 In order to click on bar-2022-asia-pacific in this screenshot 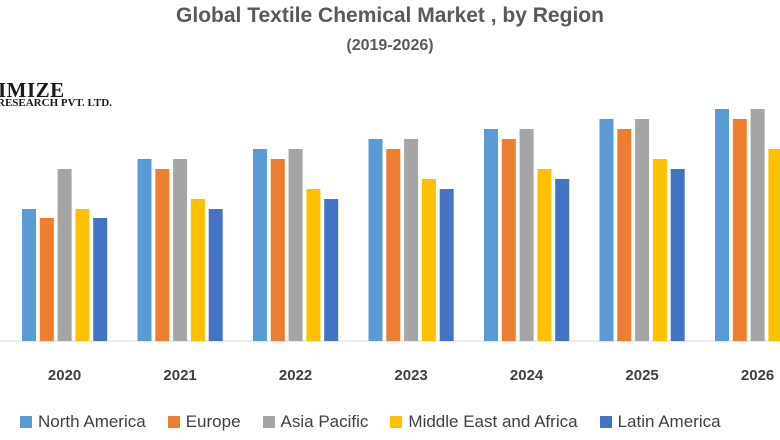, I will do `click(295, 245)`.